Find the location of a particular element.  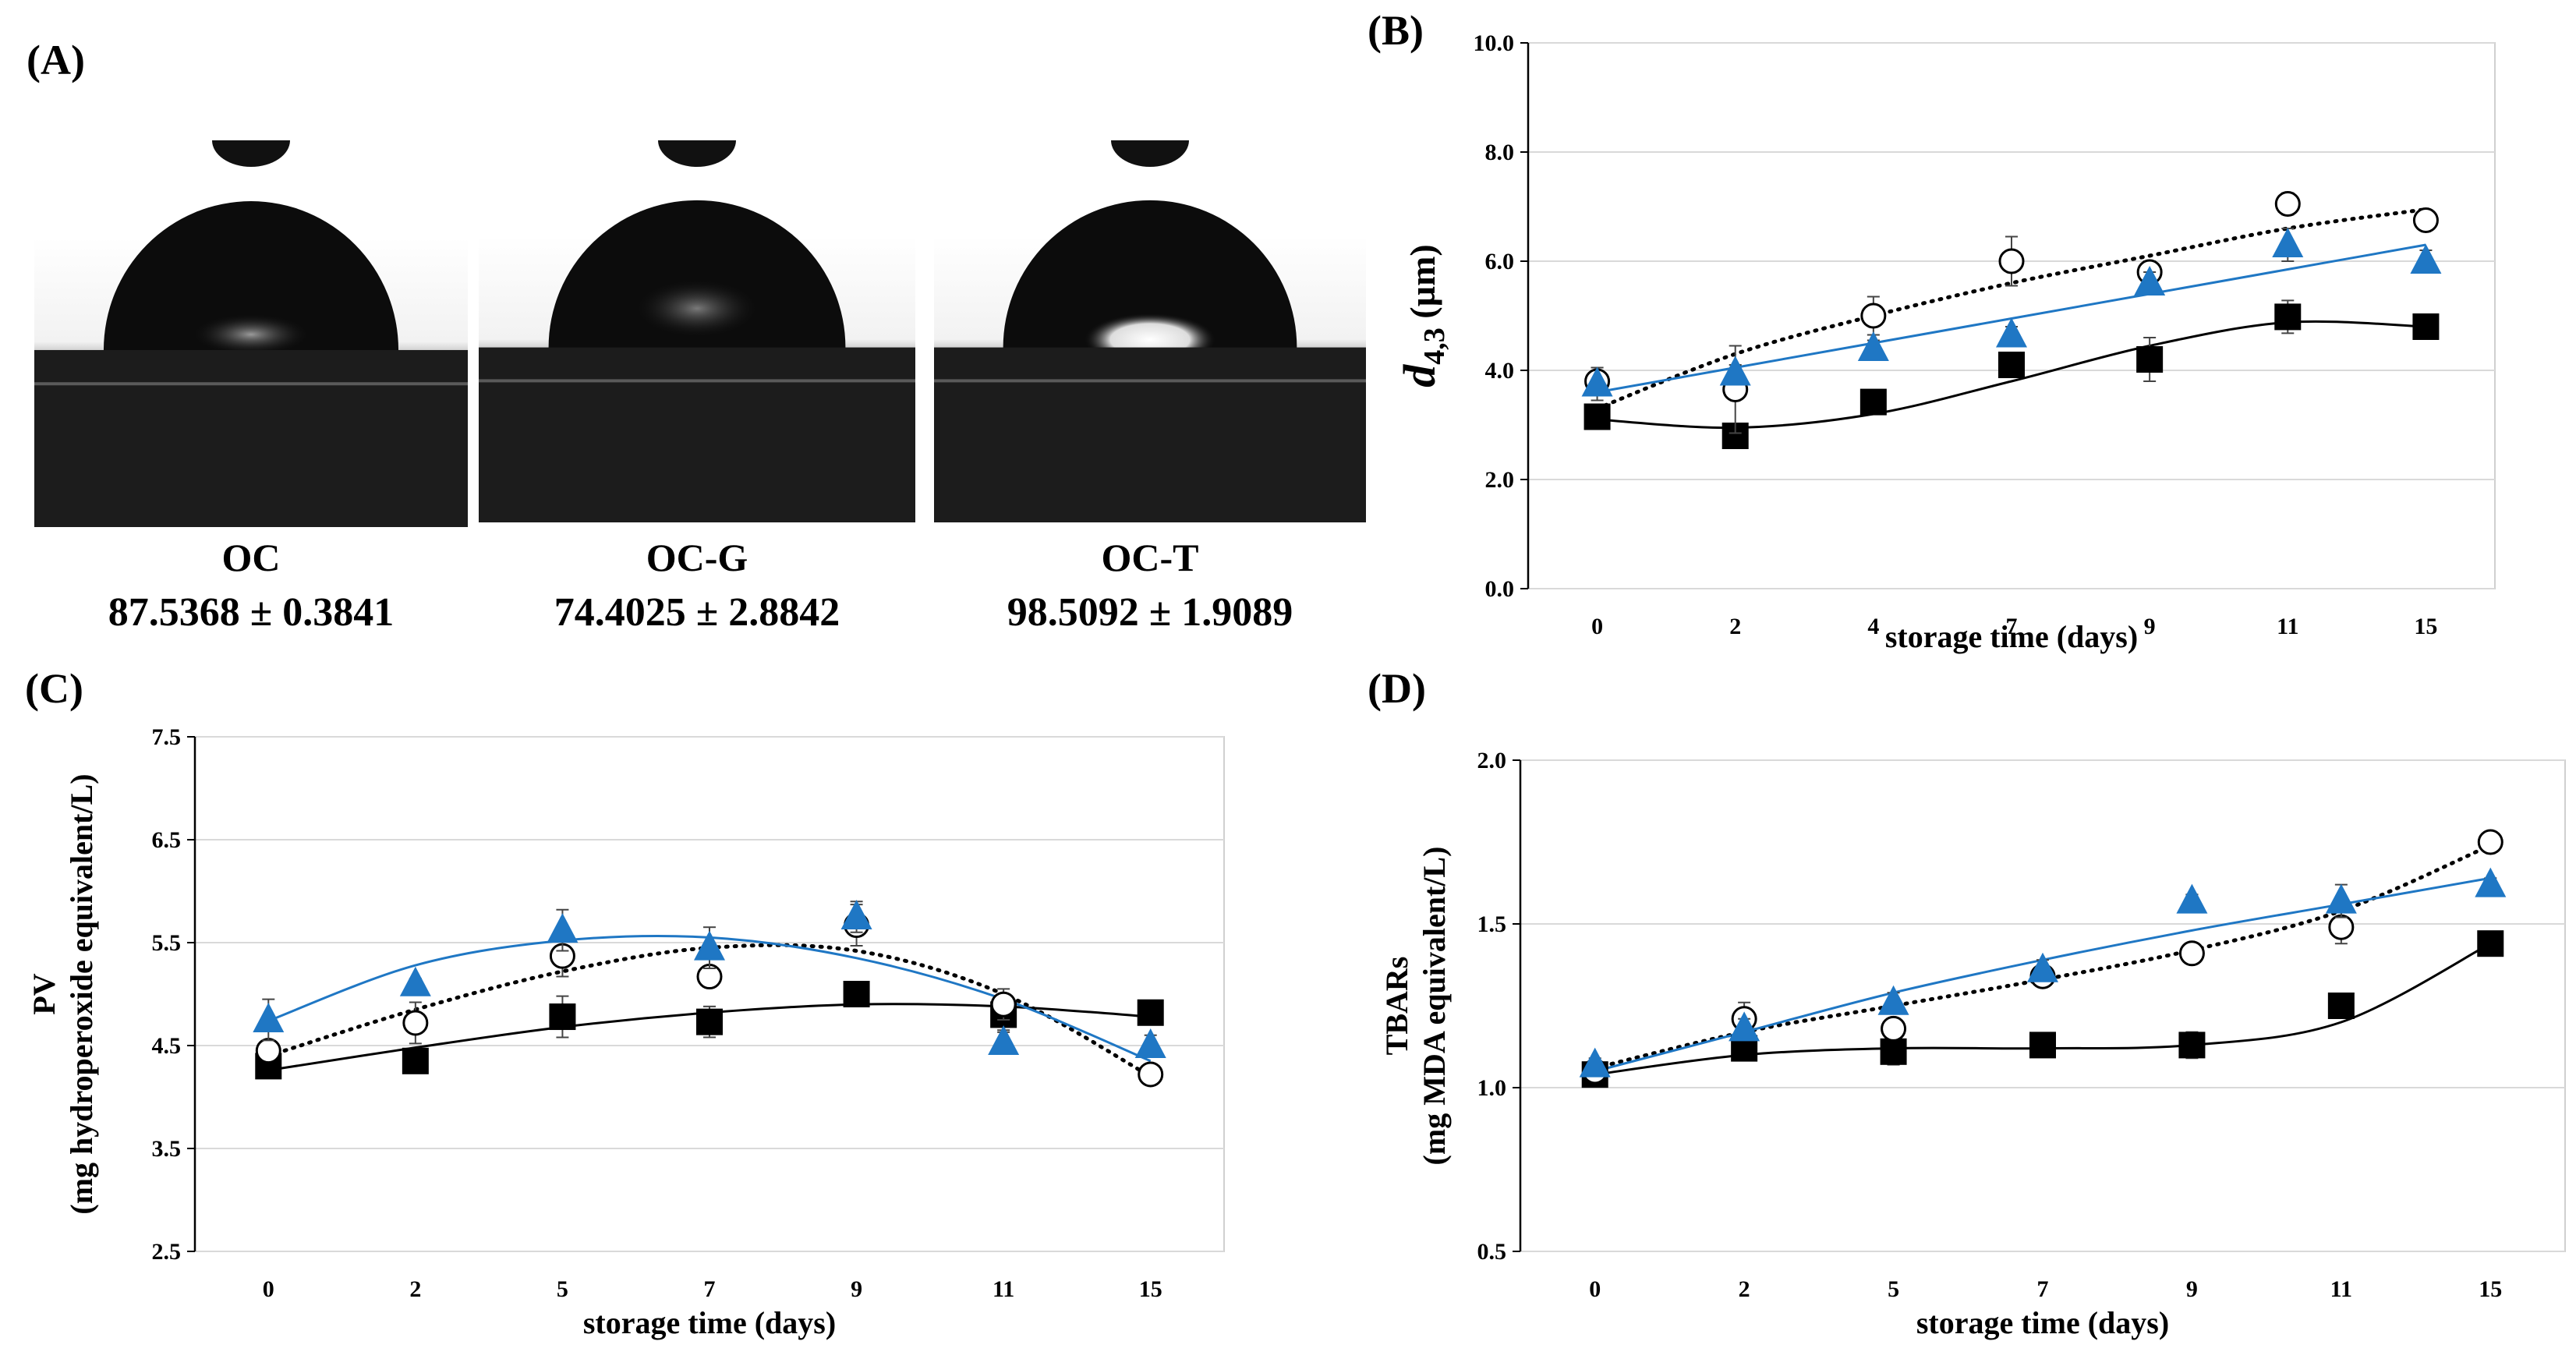

y-tick-label: 10.0 is located at coordinates (1494, 43).